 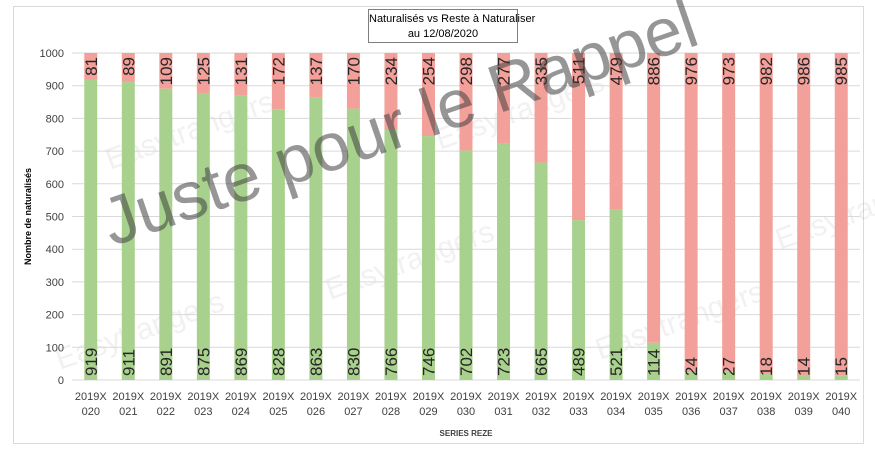 I want to click on y-tick-label: 100, so click(x=55, y=348).